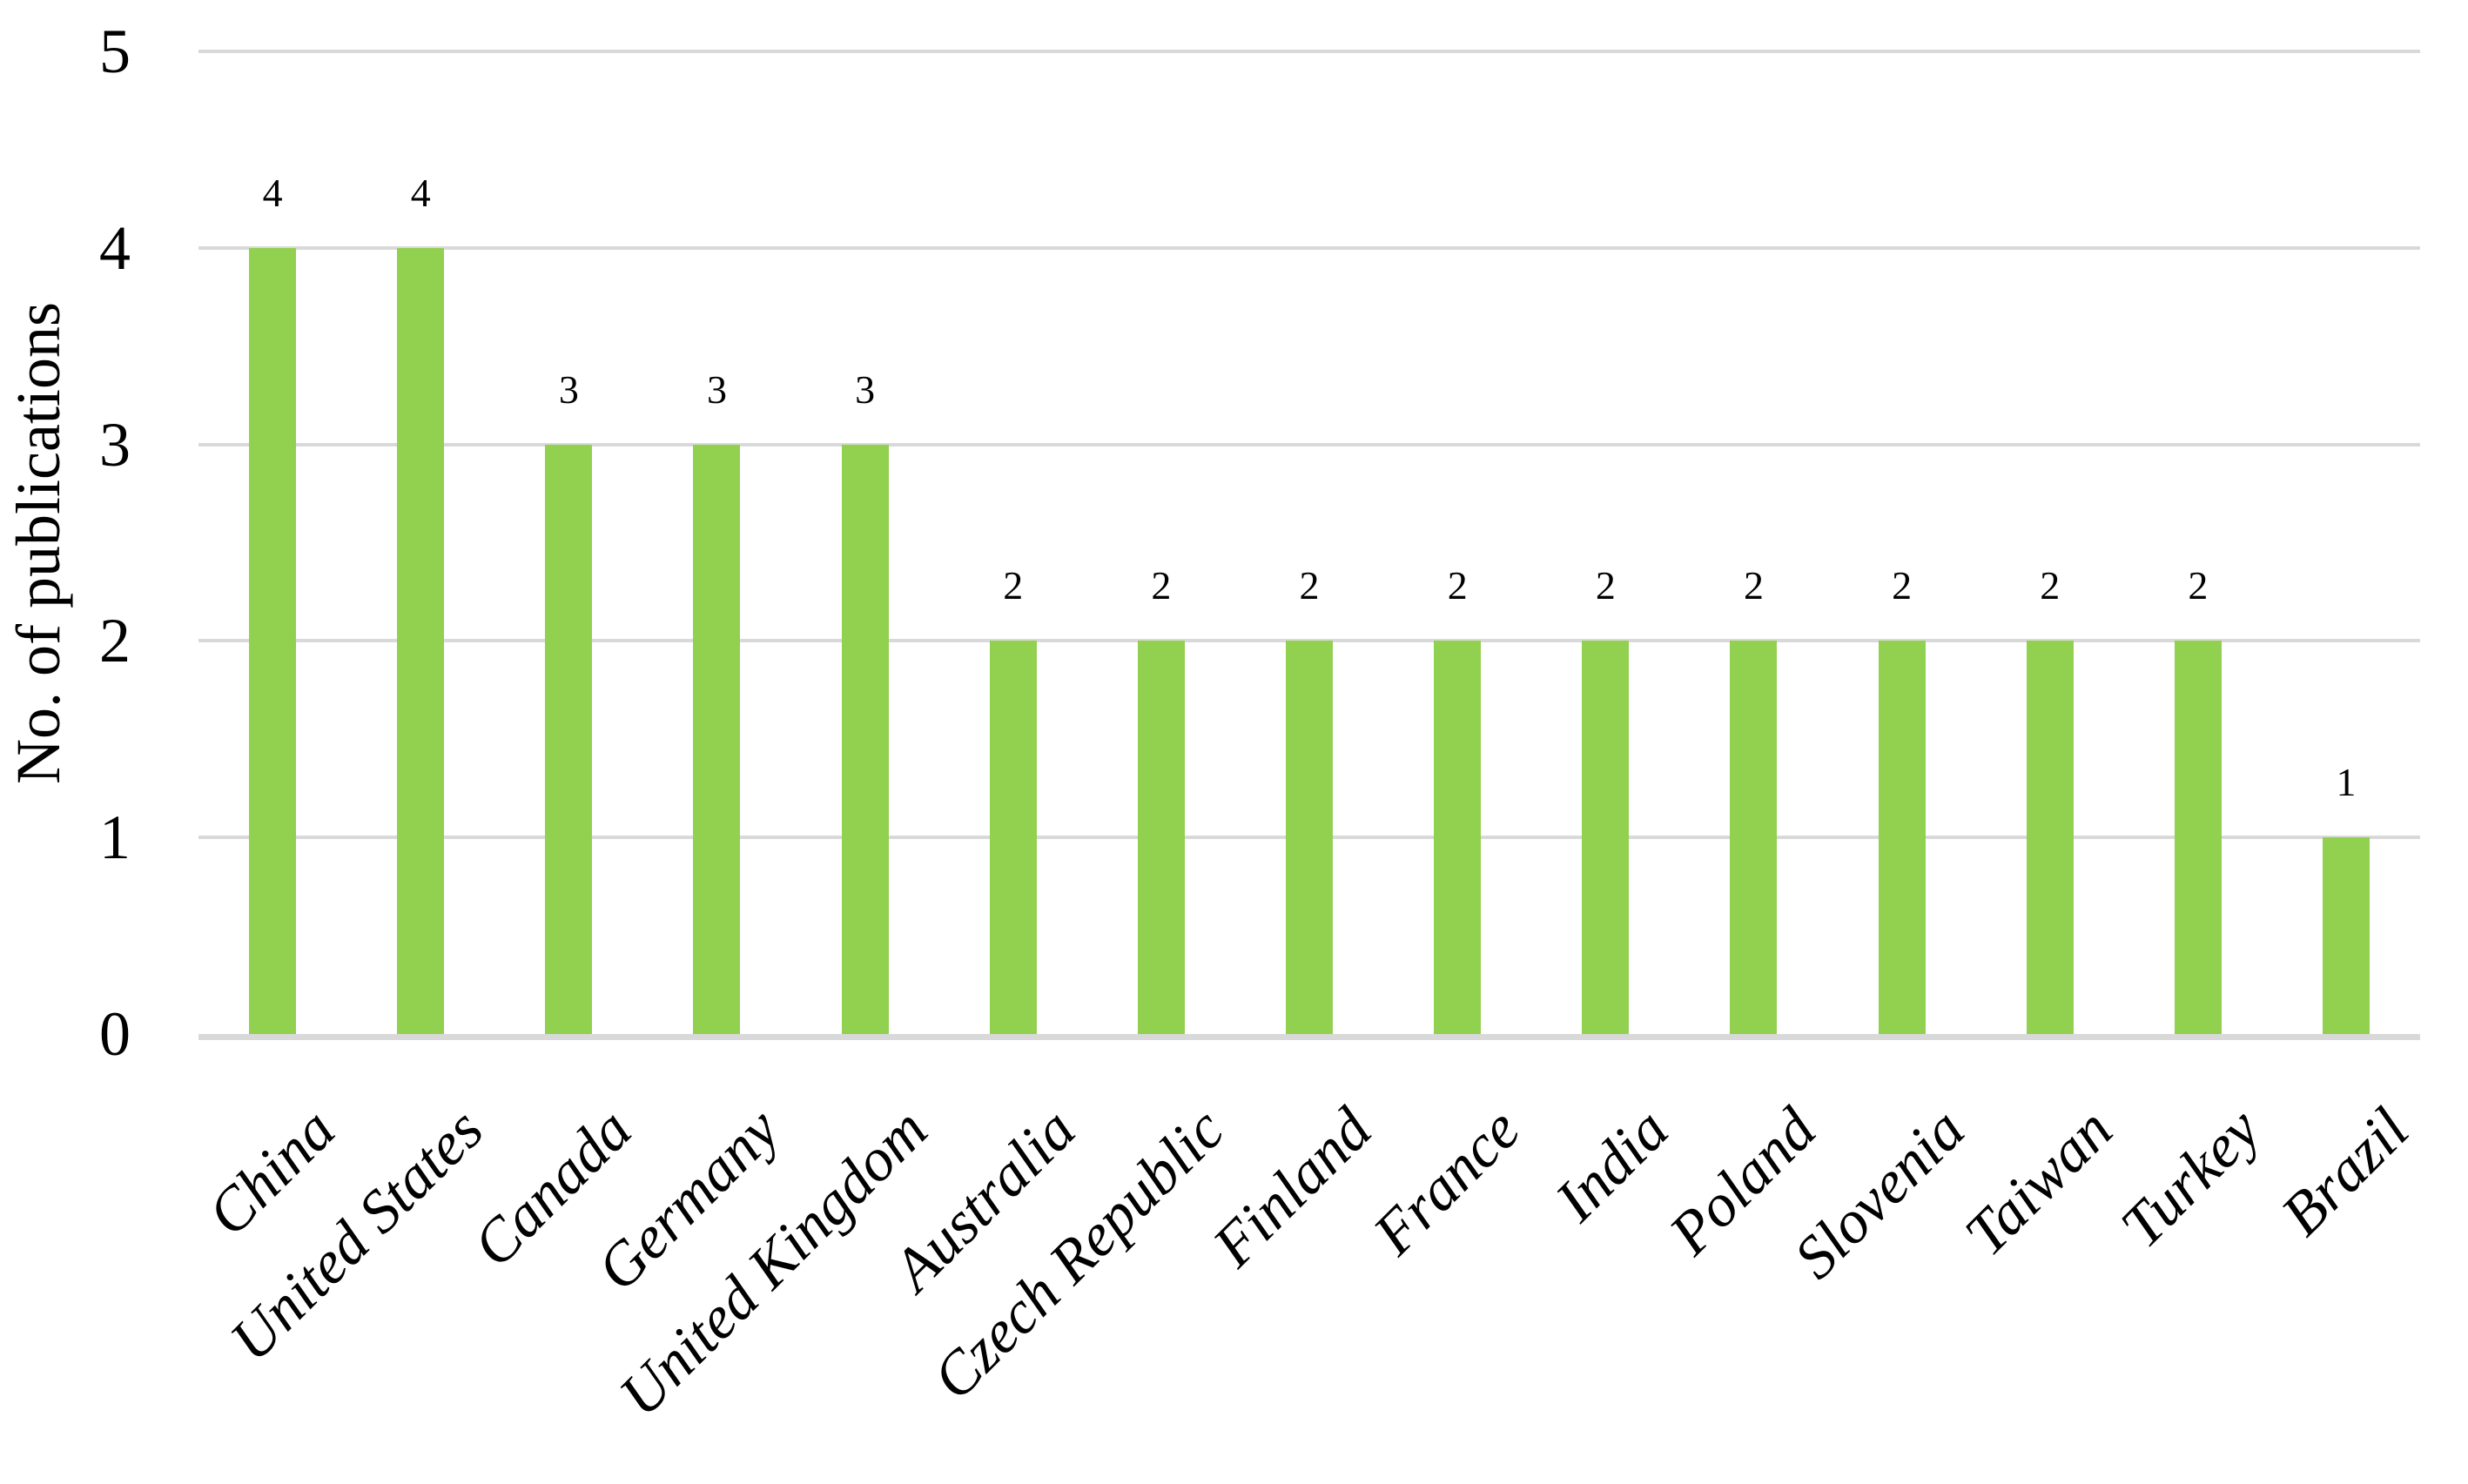  What do you see at coordinates (115, 247) in the screenshot?
I see `y-tick-label: 4` at bounding box center [115, 247].